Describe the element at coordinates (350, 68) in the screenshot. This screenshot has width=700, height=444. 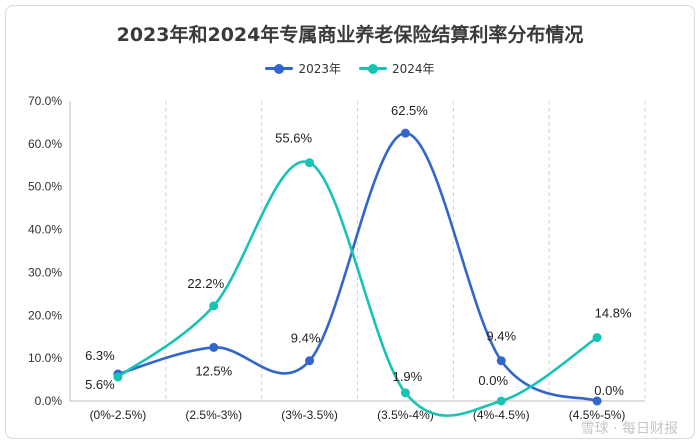
I see `chart-legend: 2023年 2024年` at that location.